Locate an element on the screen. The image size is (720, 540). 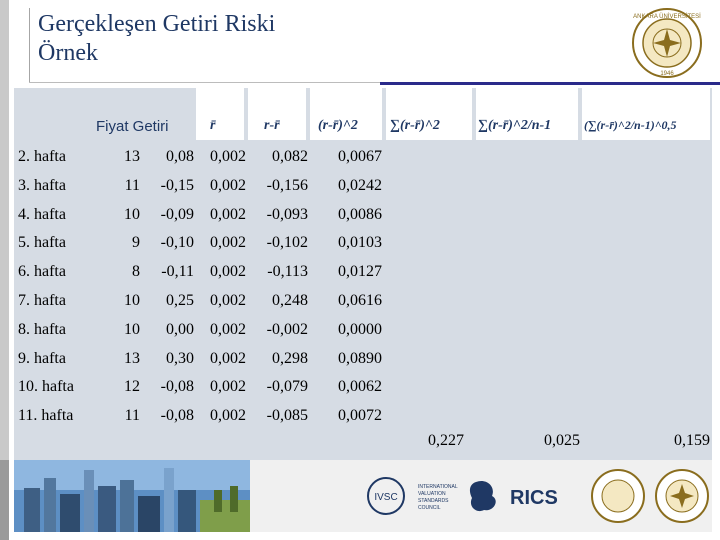
cell-return: -0,10 is located at coordinates (177, 243).